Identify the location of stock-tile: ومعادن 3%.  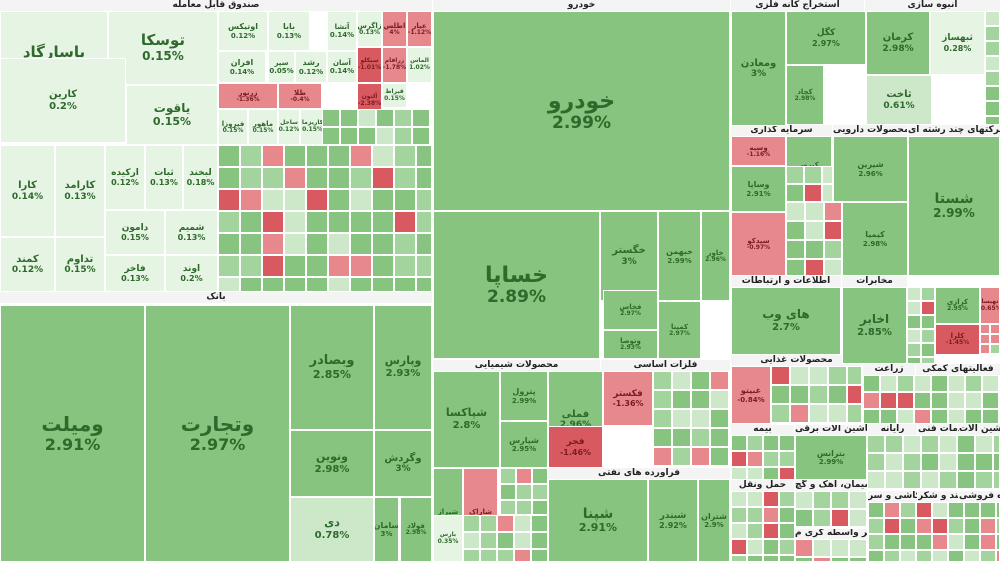
(758, 68).